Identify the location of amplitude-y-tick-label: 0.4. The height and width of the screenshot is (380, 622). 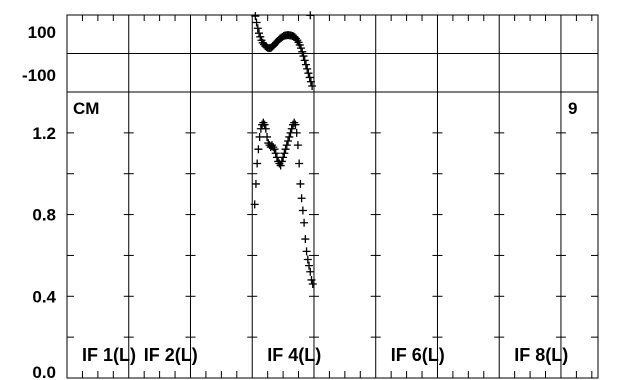
(44, 296).